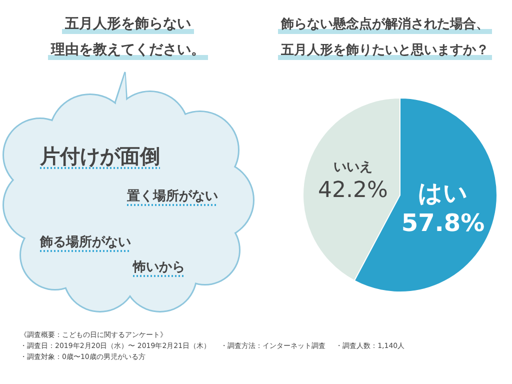  What do you see at coordinates (384, 24) in the screenshot?
I see `chart-title: 飾らない懸念点が解消された場合、` at bounding box center [384, 24].